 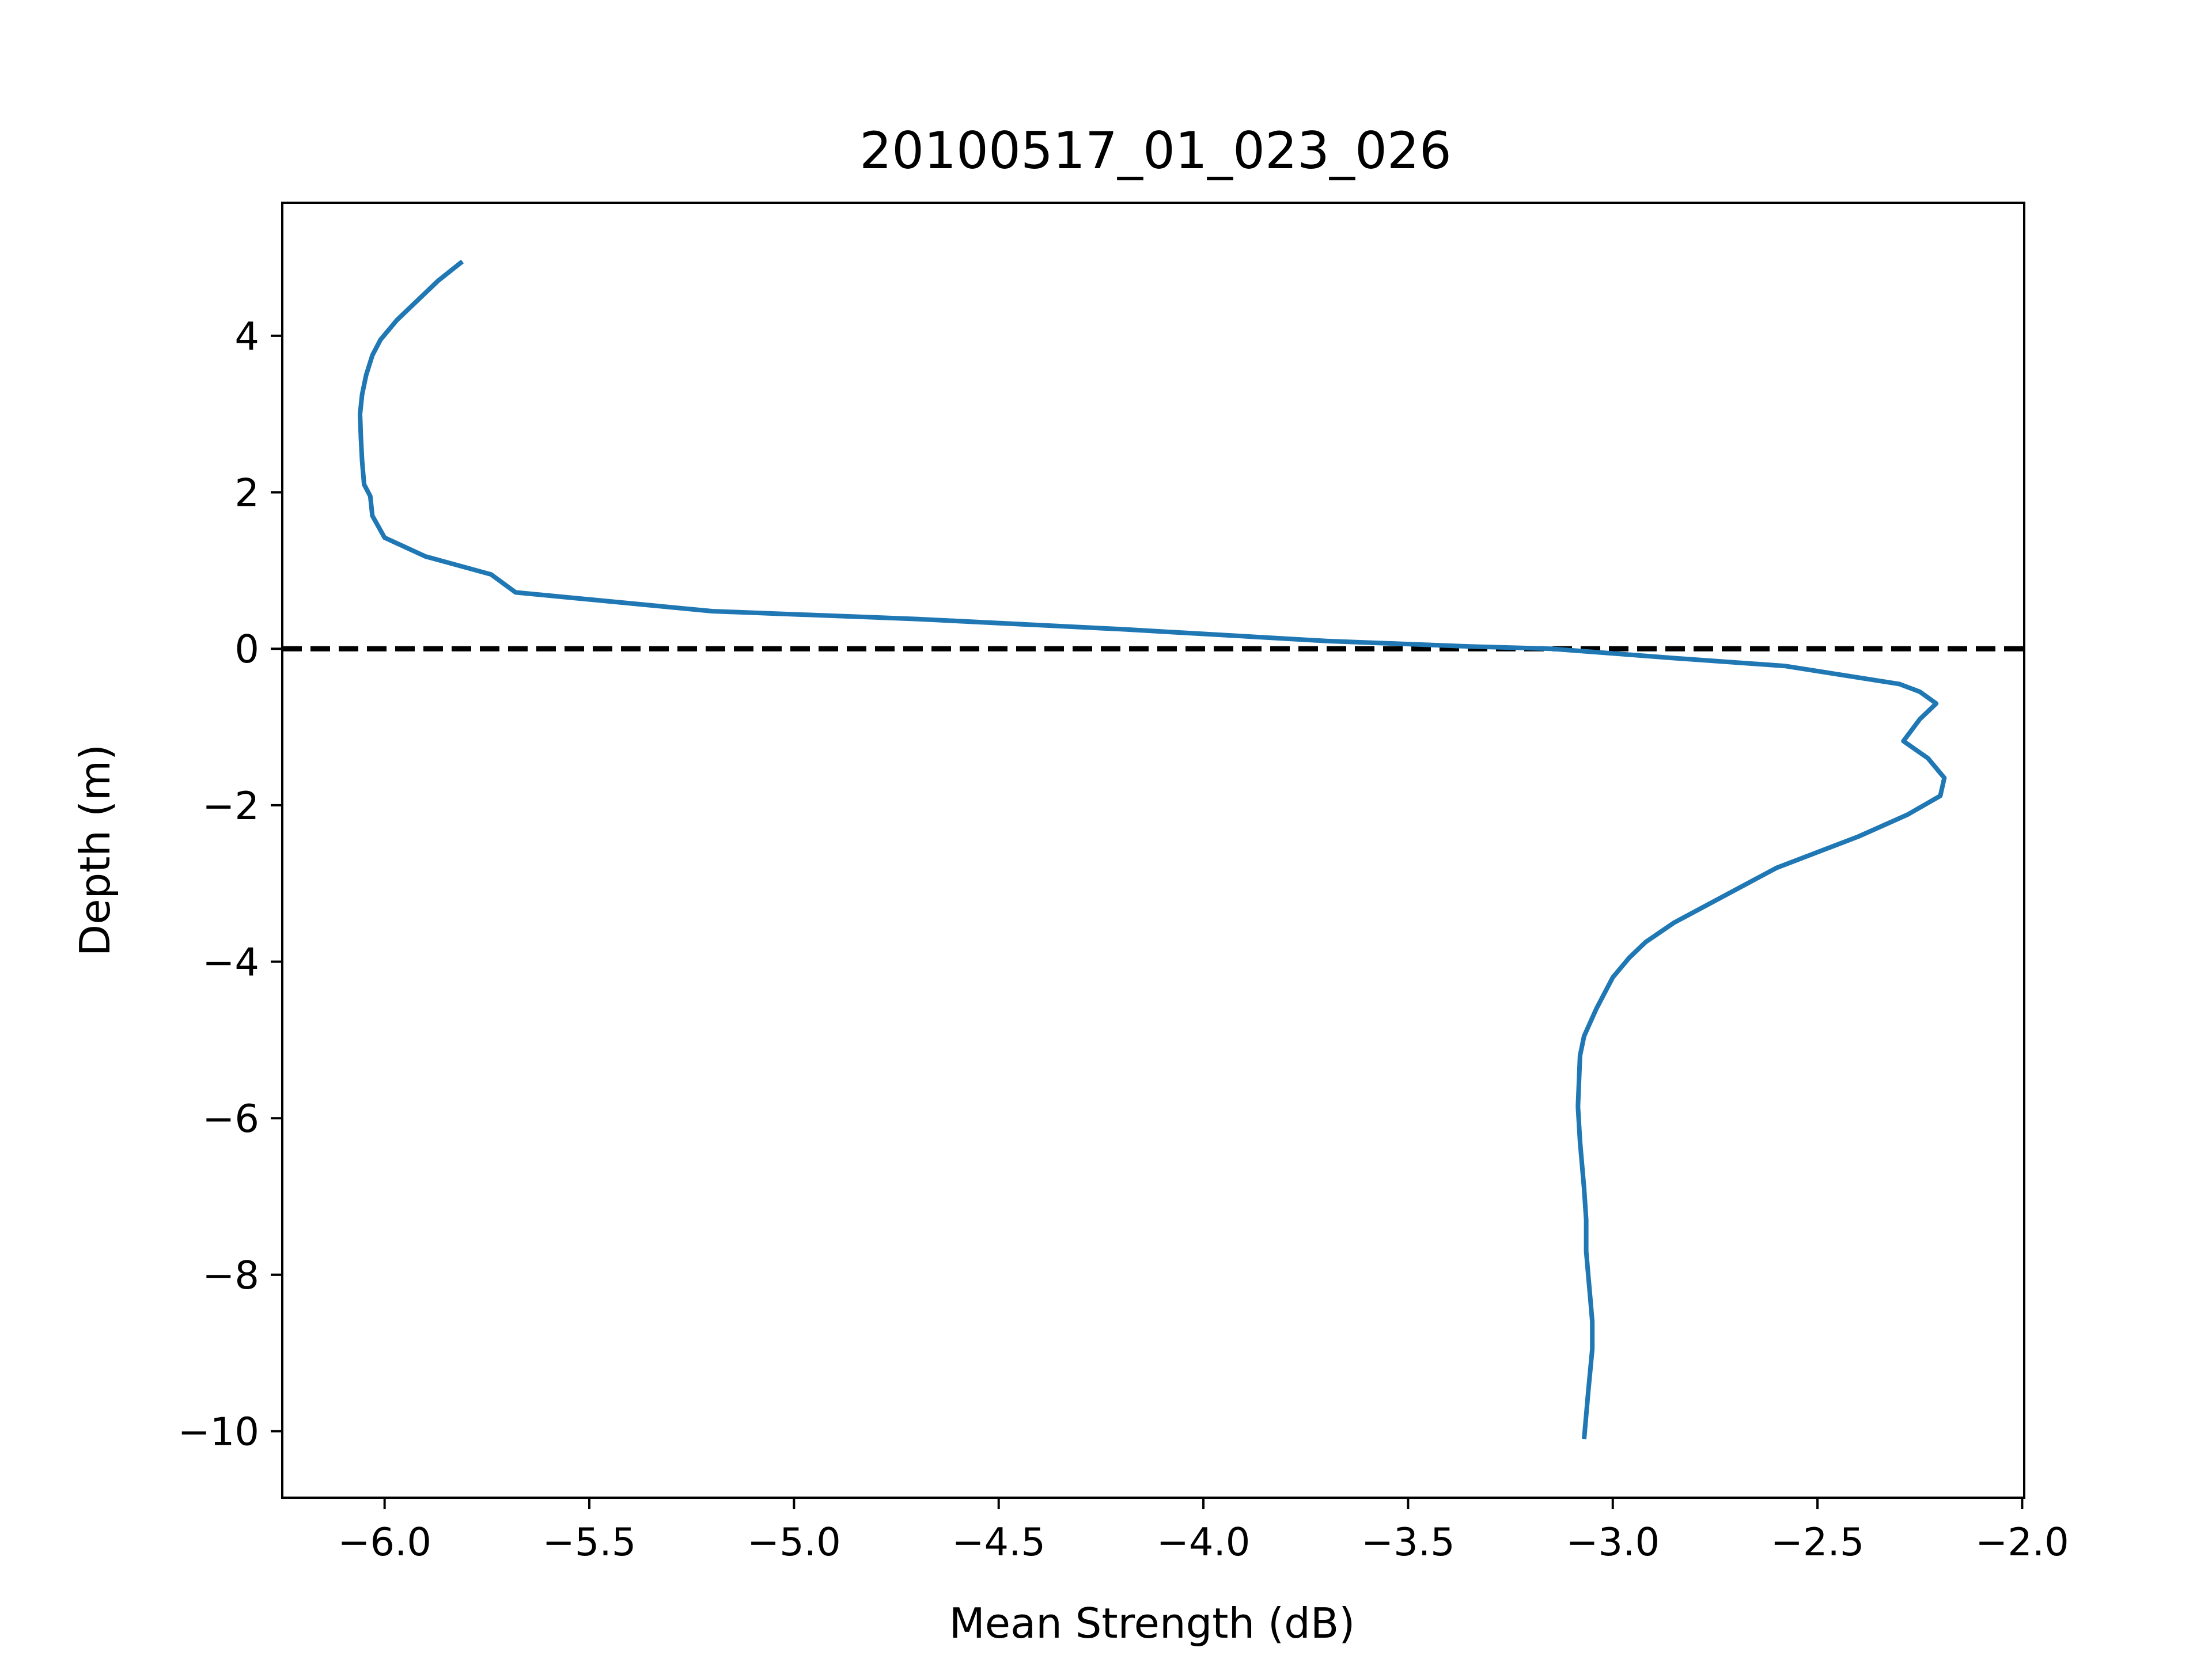 What do you see at coordinates (1613, 1542) in the screenshot?
I see `x-tick-label: −3.0` at bounding box center [1613, 1542].